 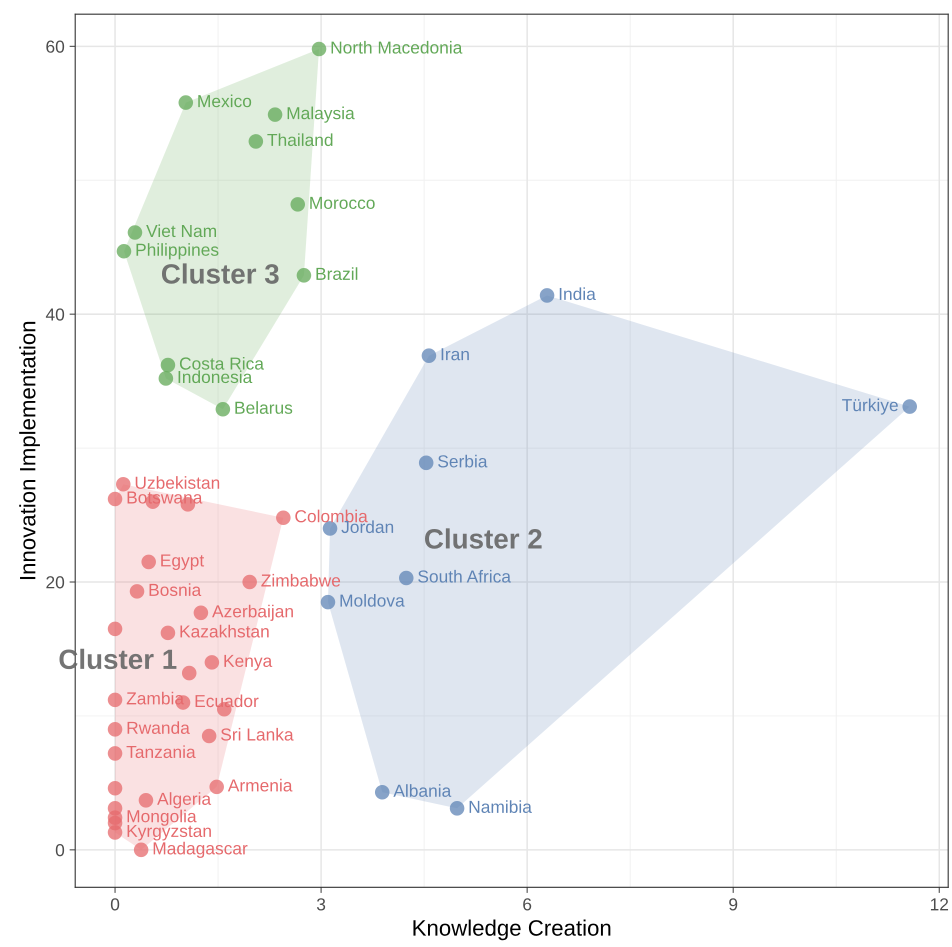 What do you see at coordinates (422, 790) in the screenshot?
I see `data-label: Albania` at bounding box center [422, 790].